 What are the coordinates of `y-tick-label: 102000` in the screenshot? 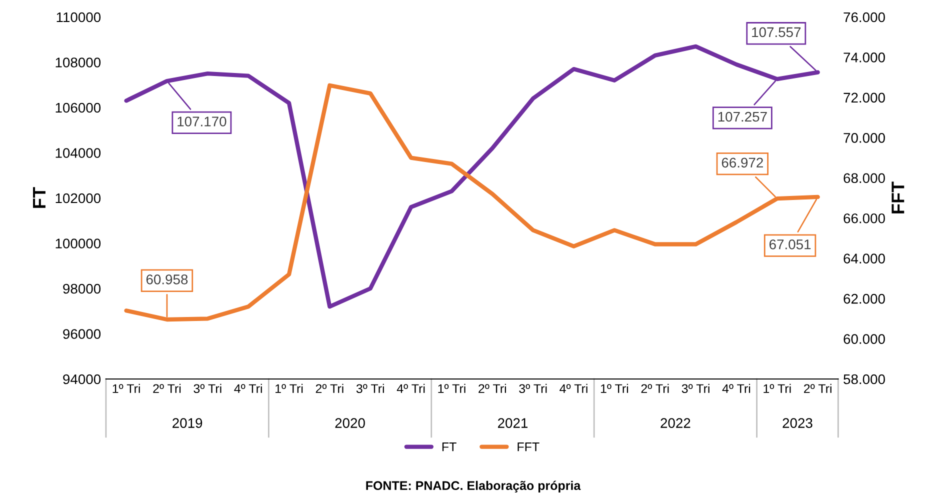 It's located at (78, 198).